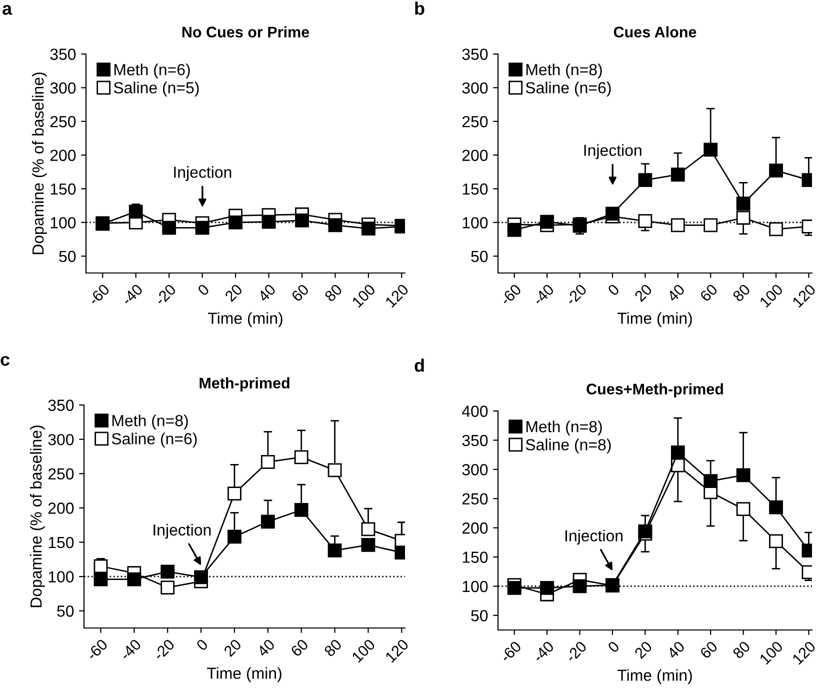  I want to click on text: c, so click(5, 361).